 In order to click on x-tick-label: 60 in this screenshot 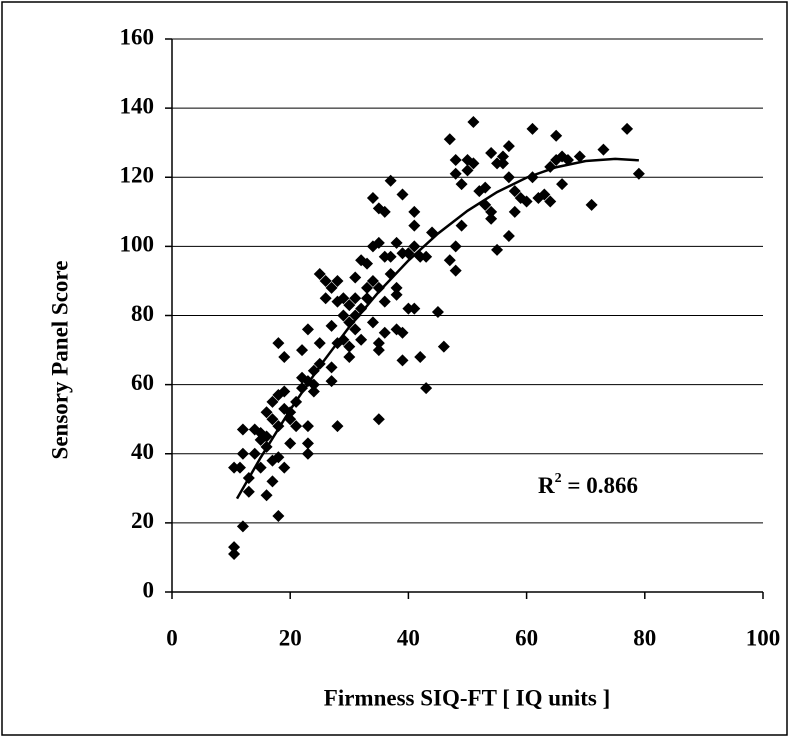, I will do `click(526, 637)`.